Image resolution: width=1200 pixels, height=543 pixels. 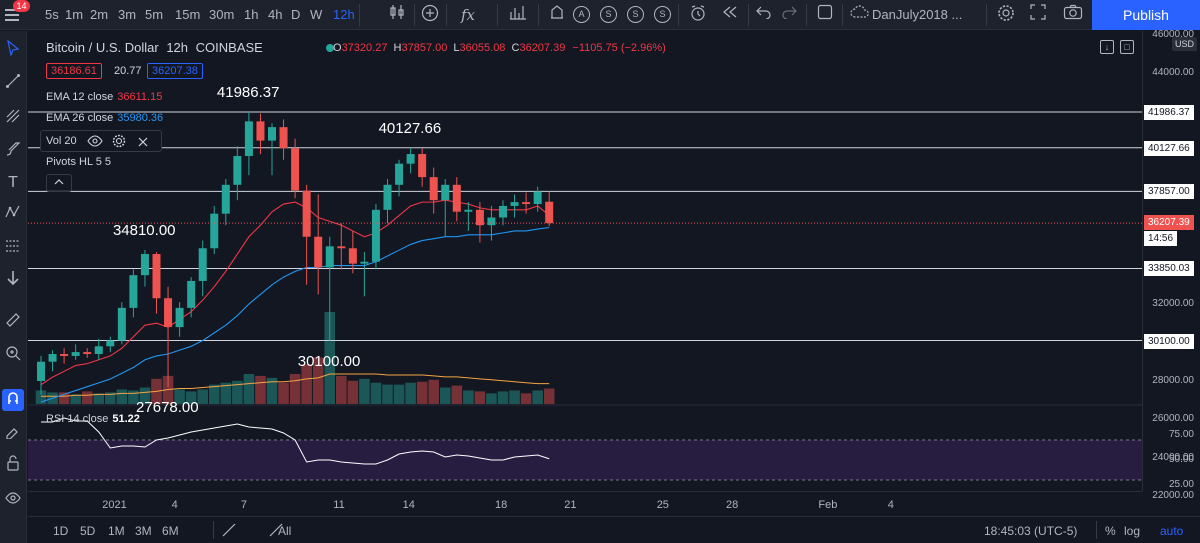 What do you see at coordinates (127, 14) in the screenshot?
I see `timeframe-3m: 3m` at bounding box center [127, 14].